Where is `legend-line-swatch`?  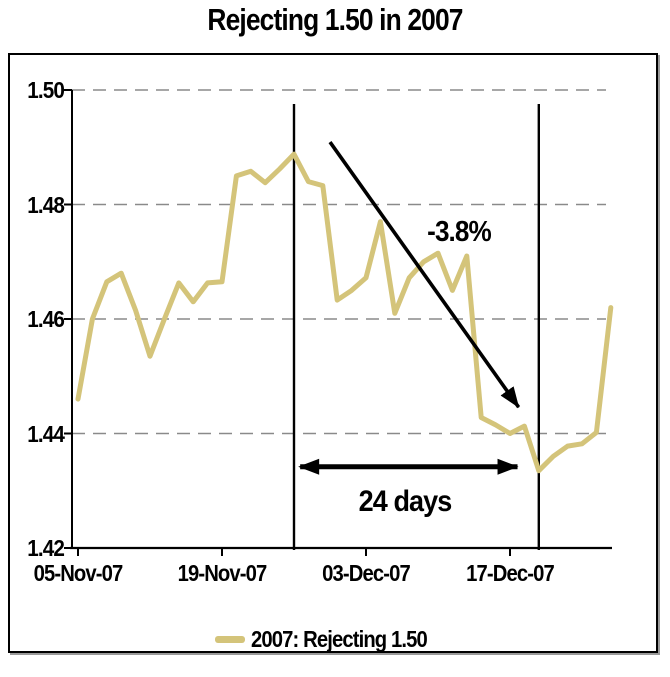 legend-line-swatch is located at coordinates (230, 639).